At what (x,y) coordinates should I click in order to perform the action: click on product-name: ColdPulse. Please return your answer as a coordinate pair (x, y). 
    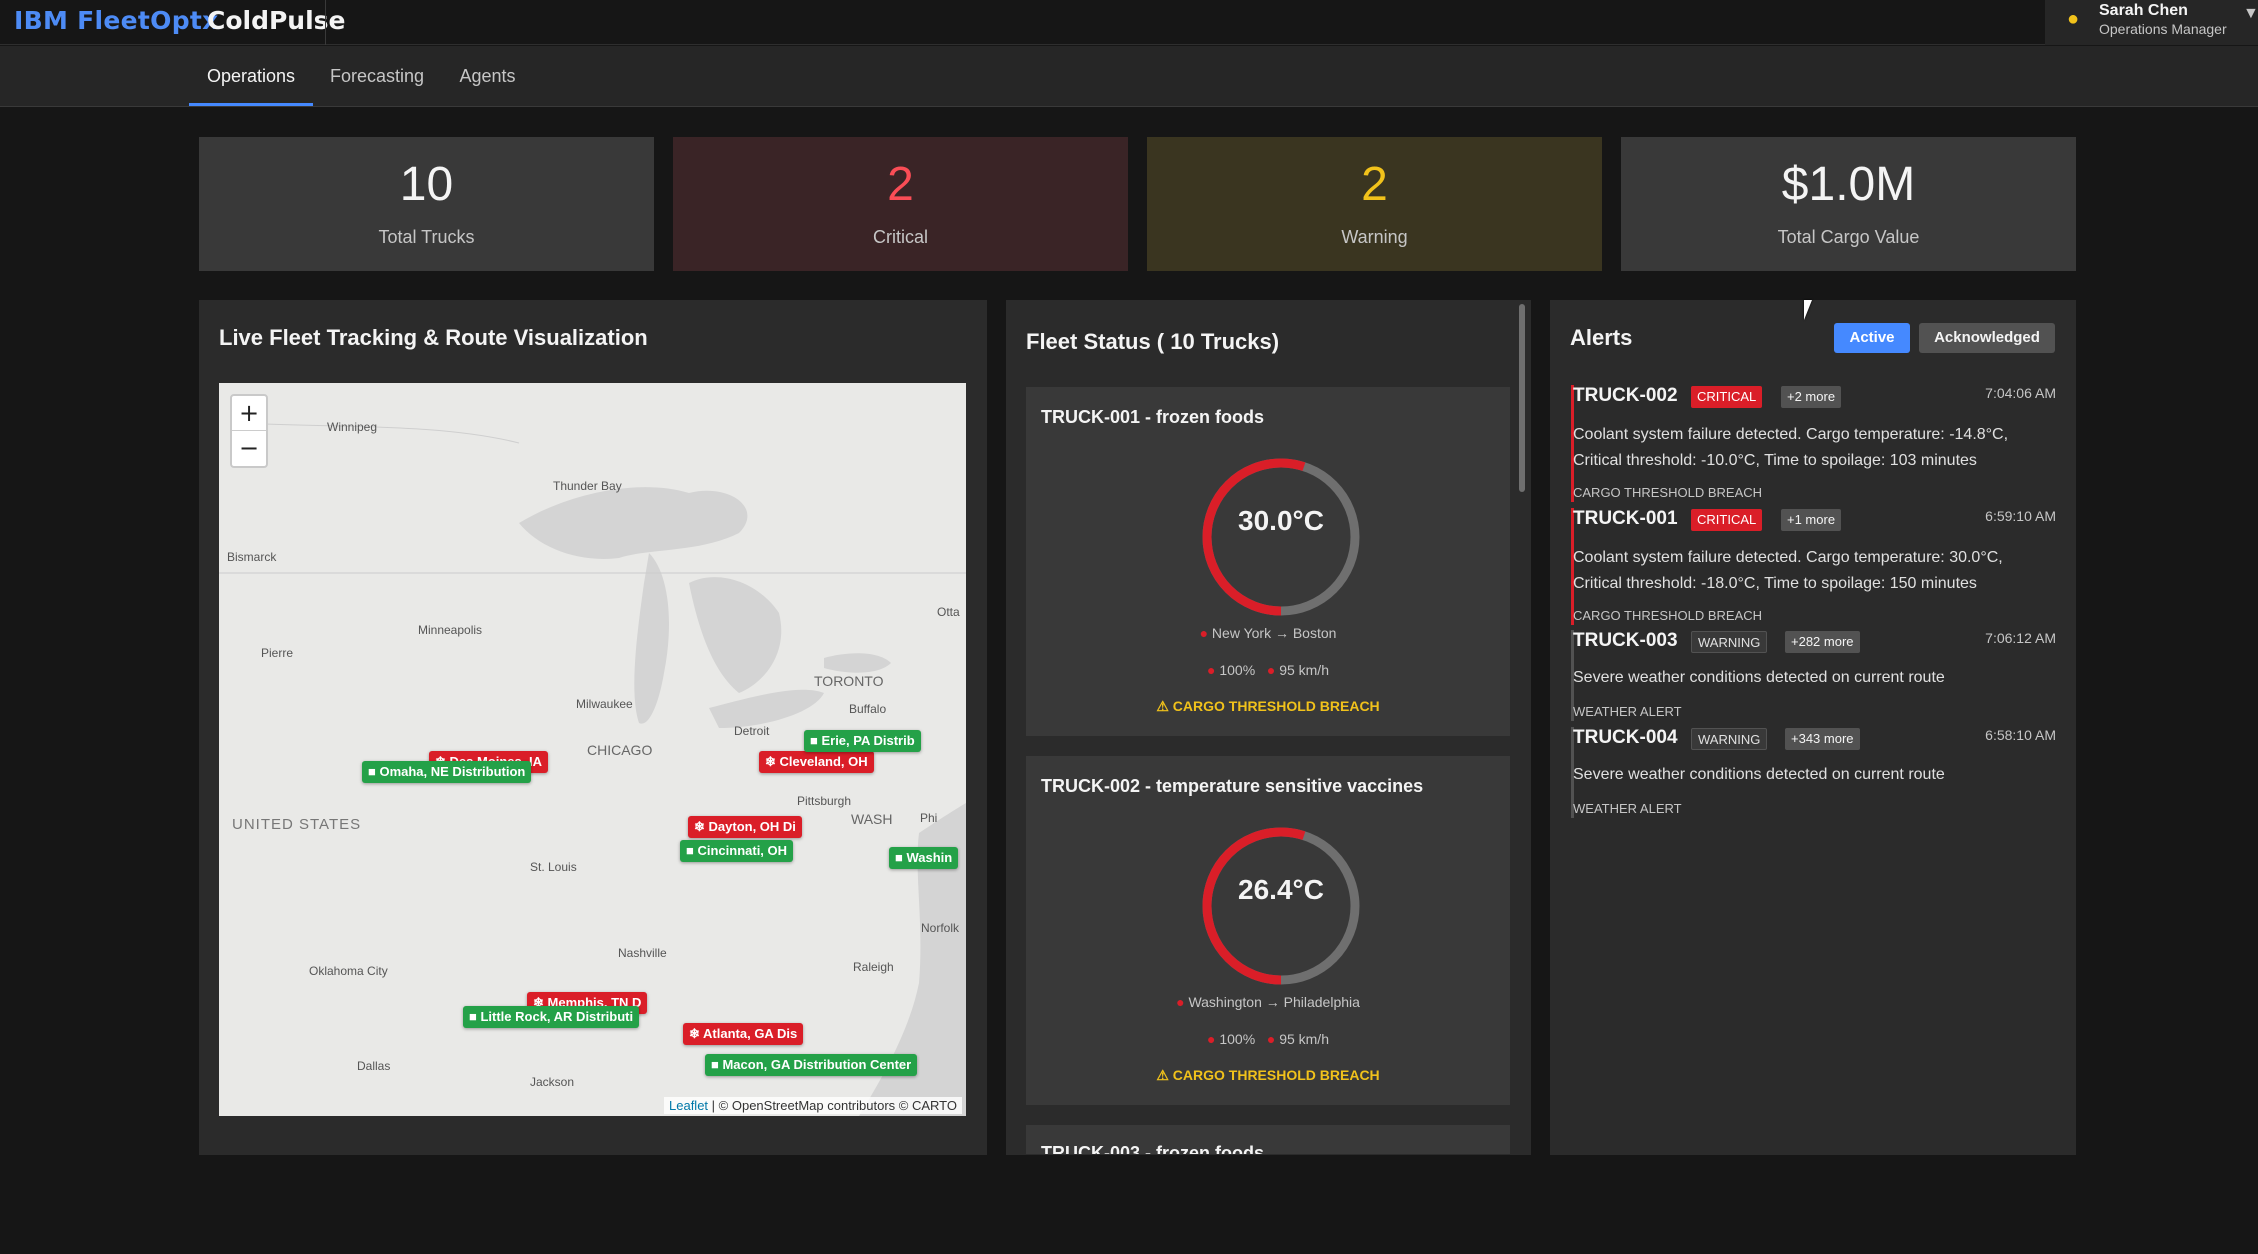
    Looking at the image, I should click on (276, 20).